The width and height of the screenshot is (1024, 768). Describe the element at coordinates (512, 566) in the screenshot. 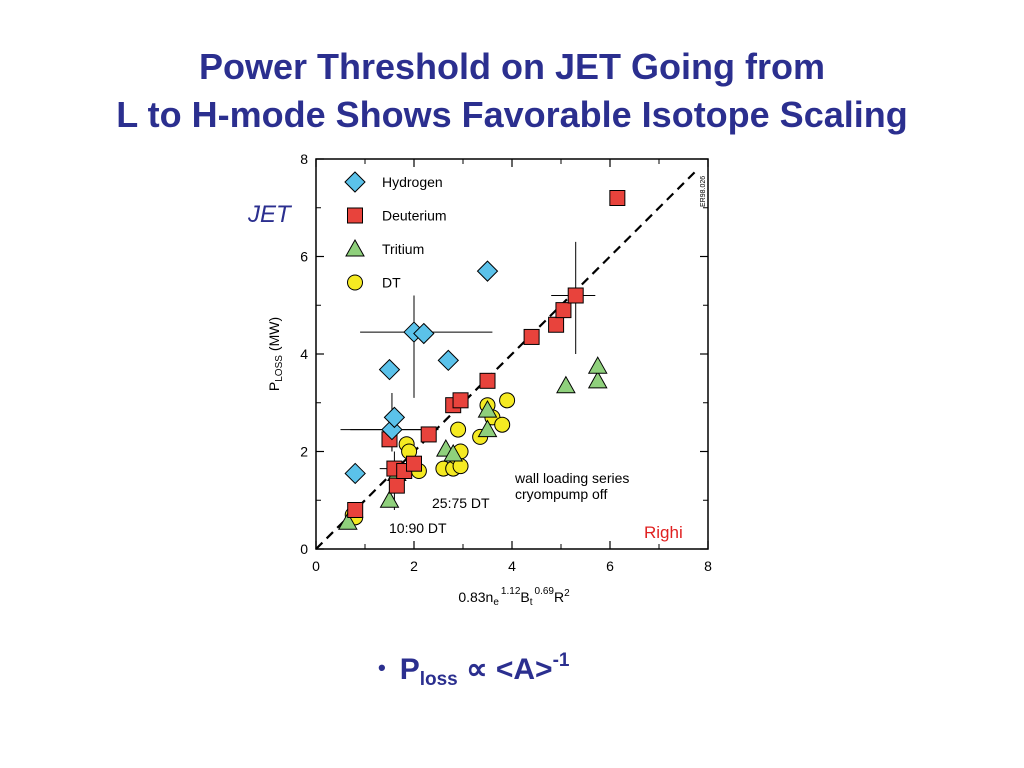

I see `x-tick-label-2: 4` at that location.